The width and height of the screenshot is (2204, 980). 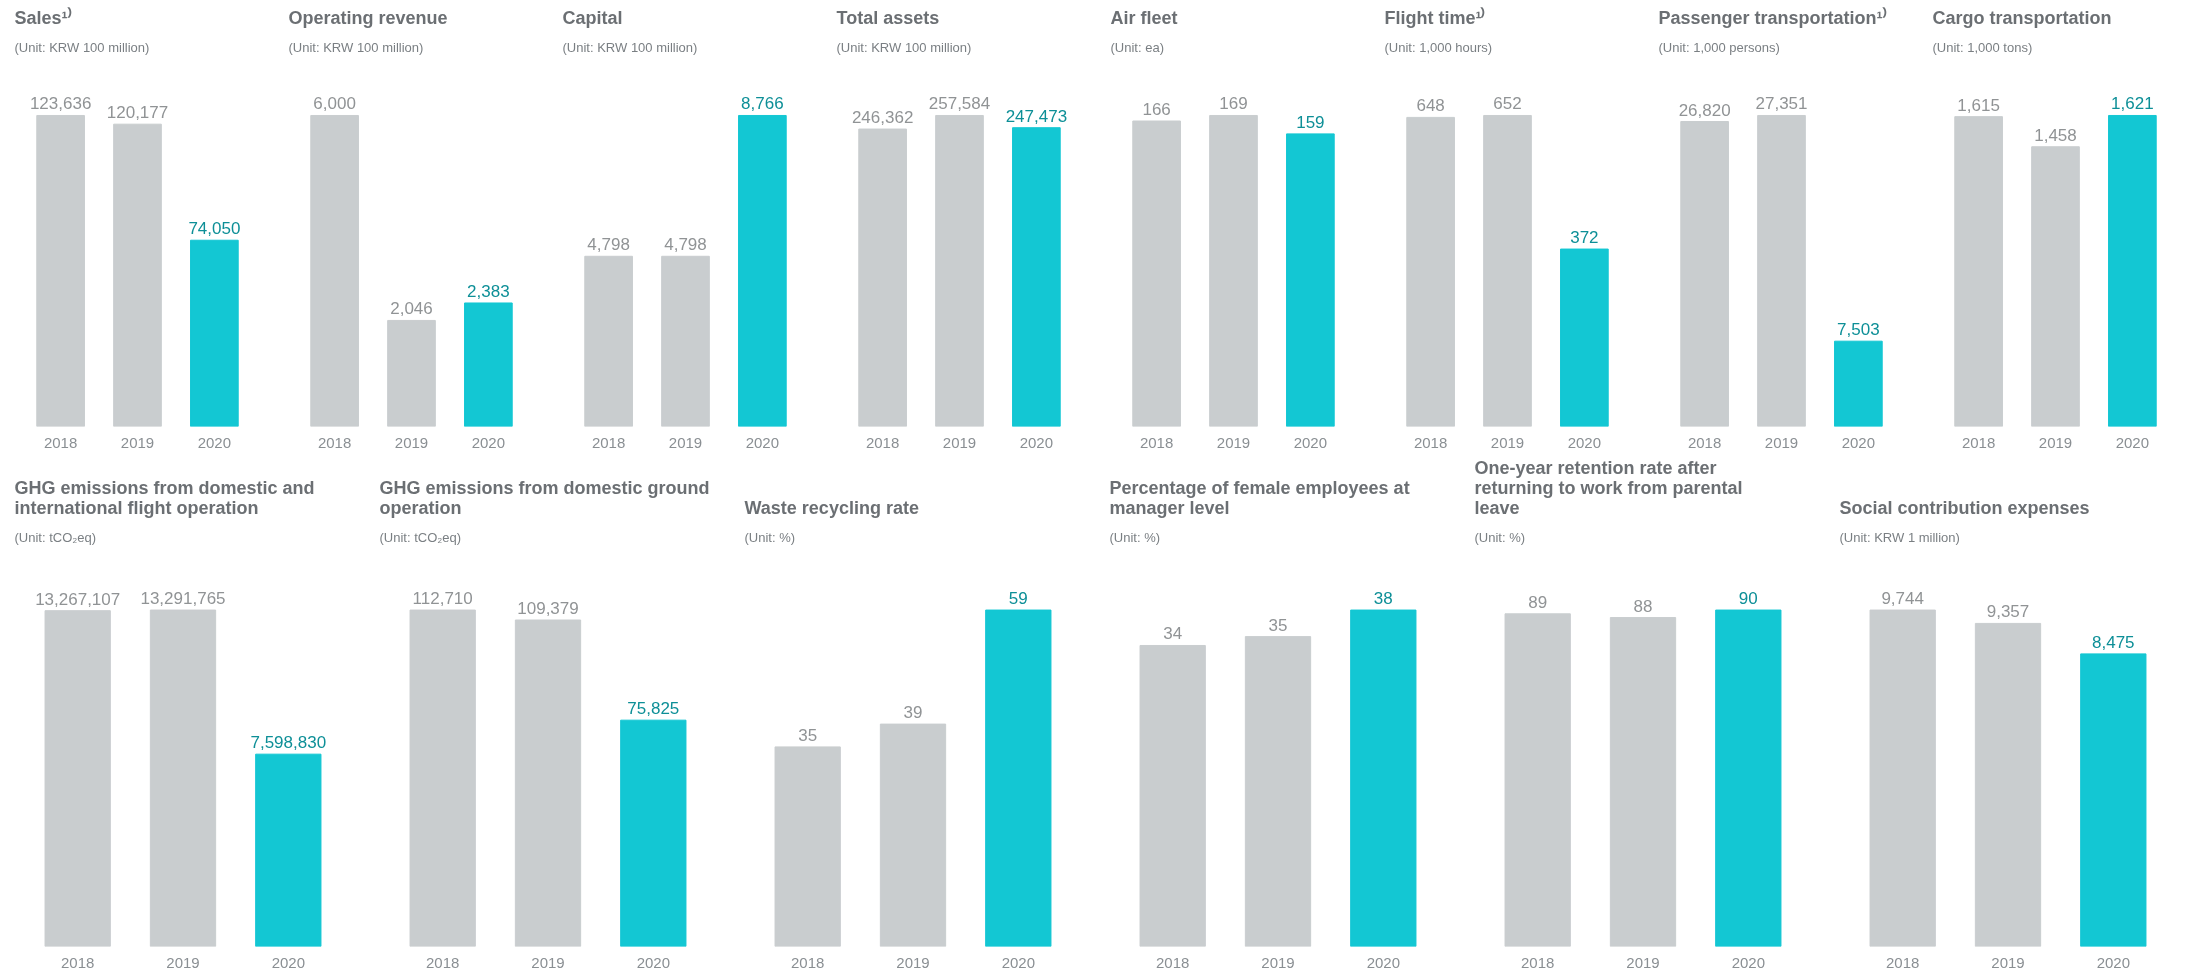 What do you see at coordinates (544, 497) in the screenshot?
I see `chart-title: GHG emissions from domestic ground operation` at bounding box center [544, 497].